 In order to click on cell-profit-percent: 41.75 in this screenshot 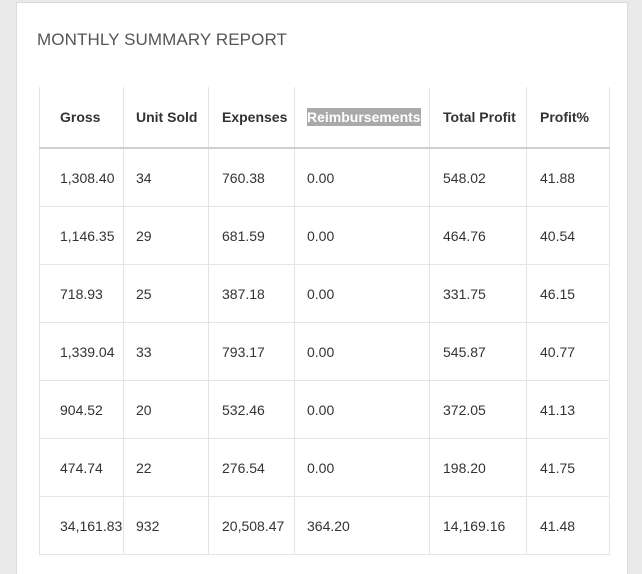, I will do `click(568, 467)`.